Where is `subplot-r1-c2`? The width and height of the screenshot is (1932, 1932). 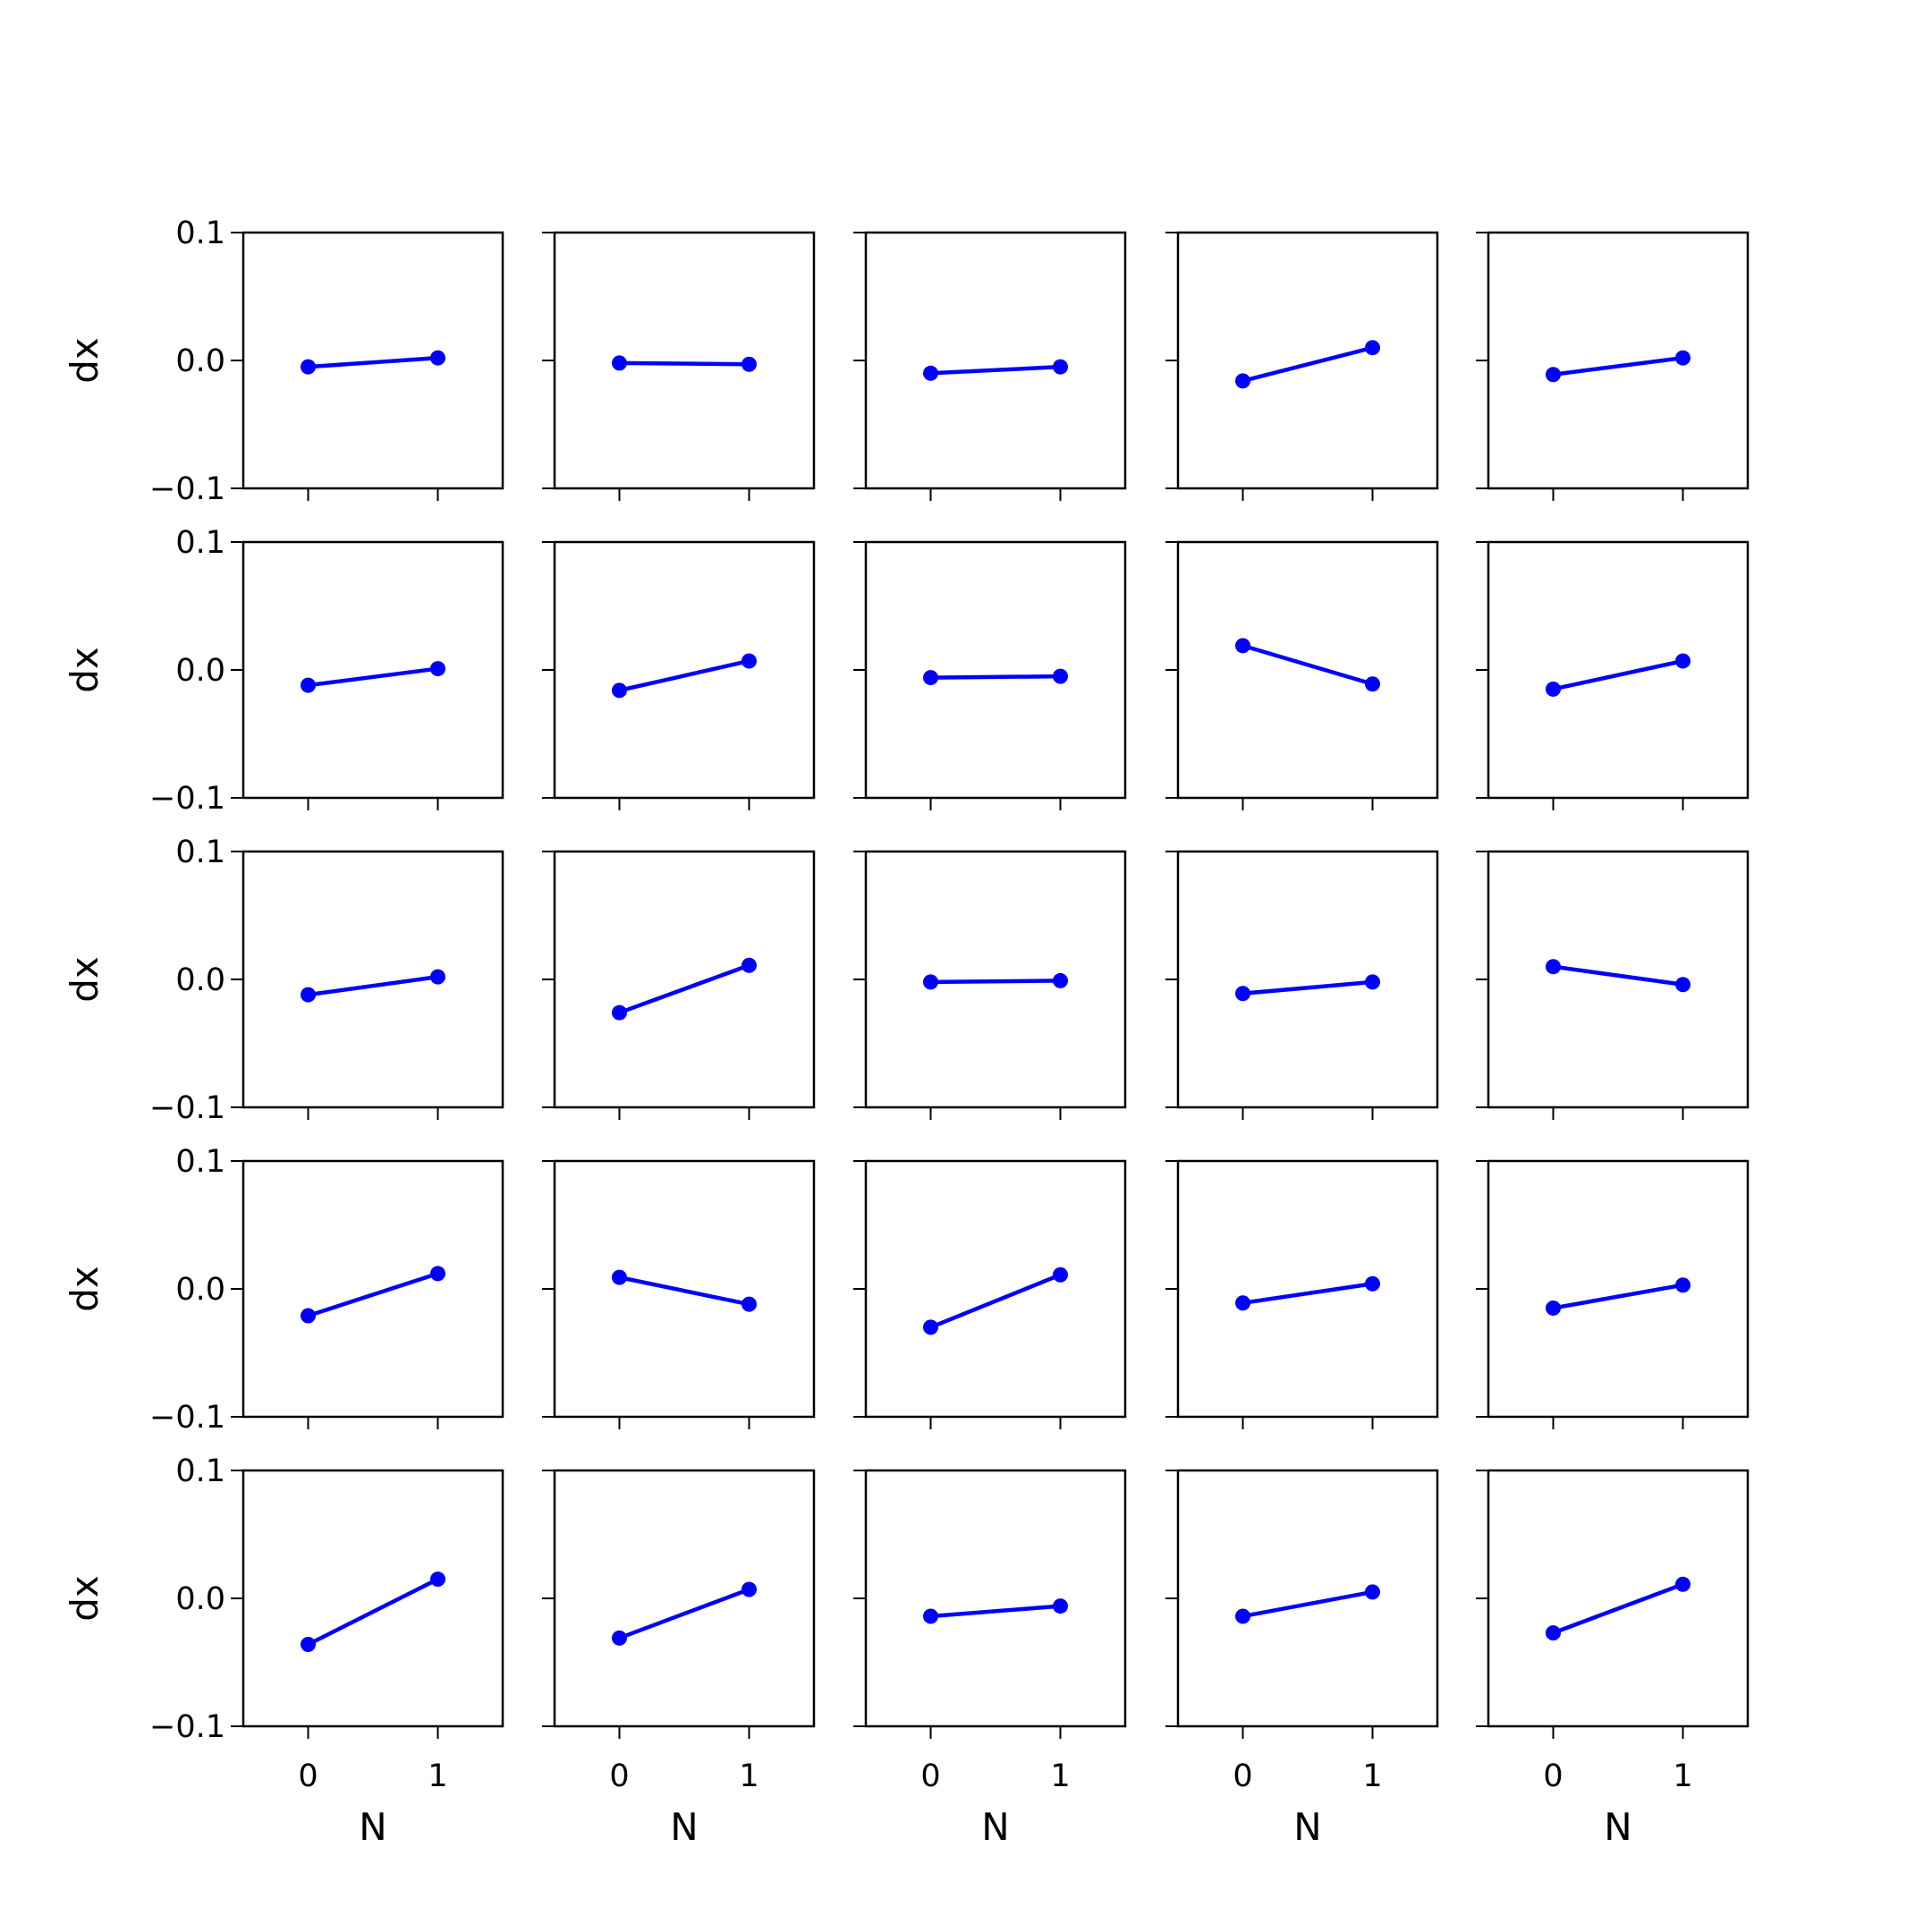 subplot-r1-c2 is located at coordinates (679, 366).